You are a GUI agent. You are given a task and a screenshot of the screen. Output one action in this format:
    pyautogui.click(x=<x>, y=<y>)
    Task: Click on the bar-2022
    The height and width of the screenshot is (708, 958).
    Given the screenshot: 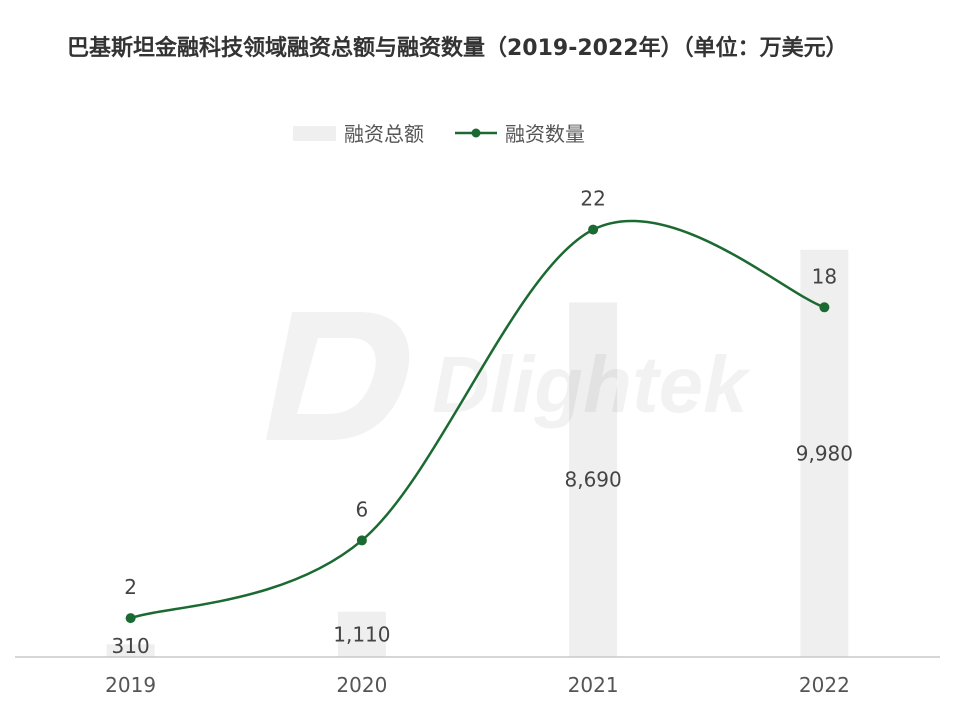 What is the action you would take?
    pyautogui.click(x=824, y=453)
    